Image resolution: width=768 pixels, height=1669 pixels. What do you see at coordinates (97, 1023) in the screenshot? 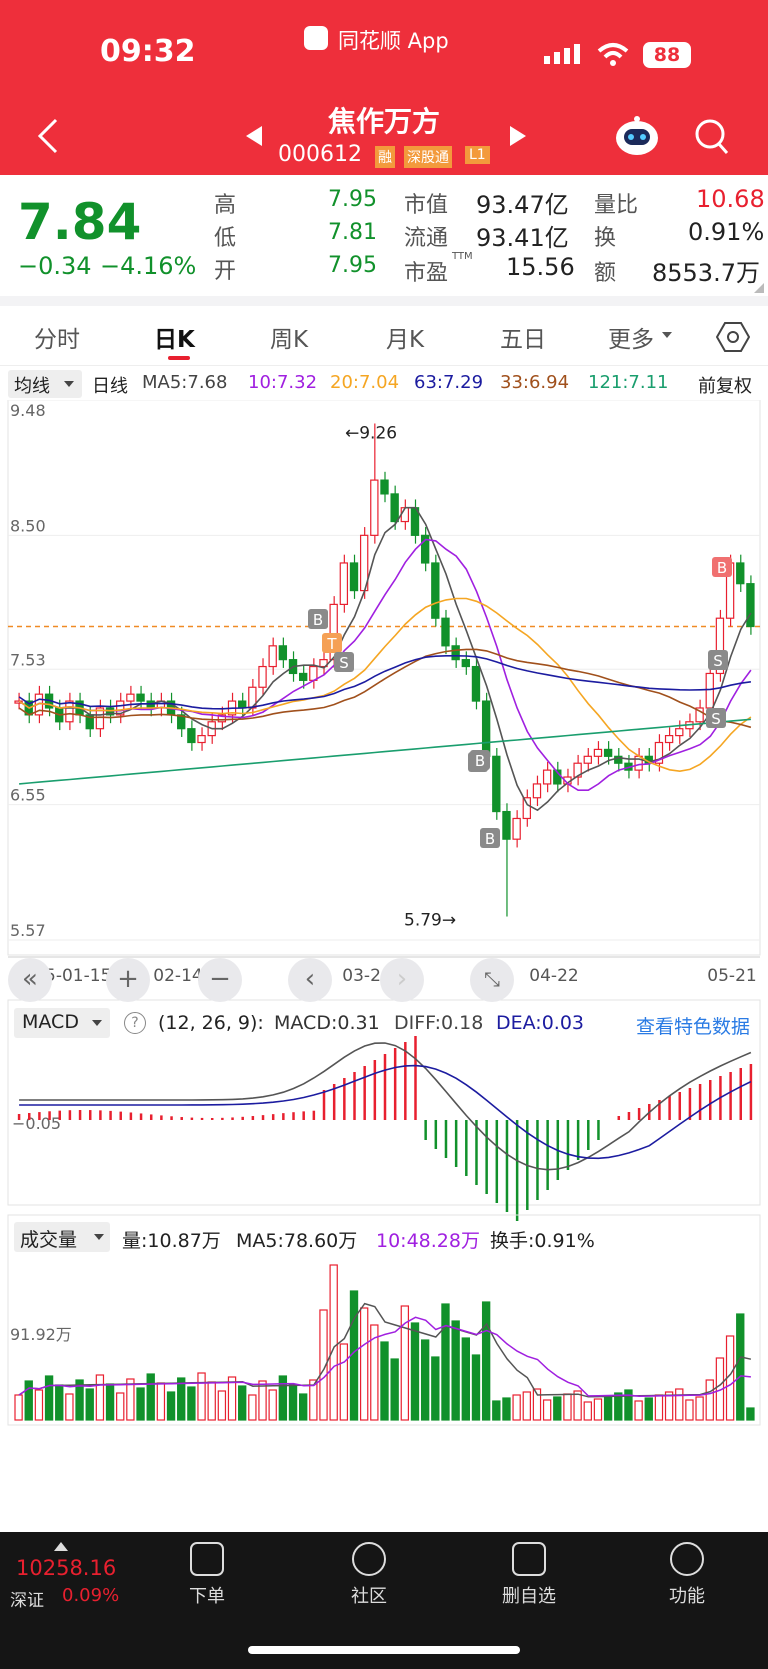
I see `macd-caret-icon` at bounding box center [97, 1023].